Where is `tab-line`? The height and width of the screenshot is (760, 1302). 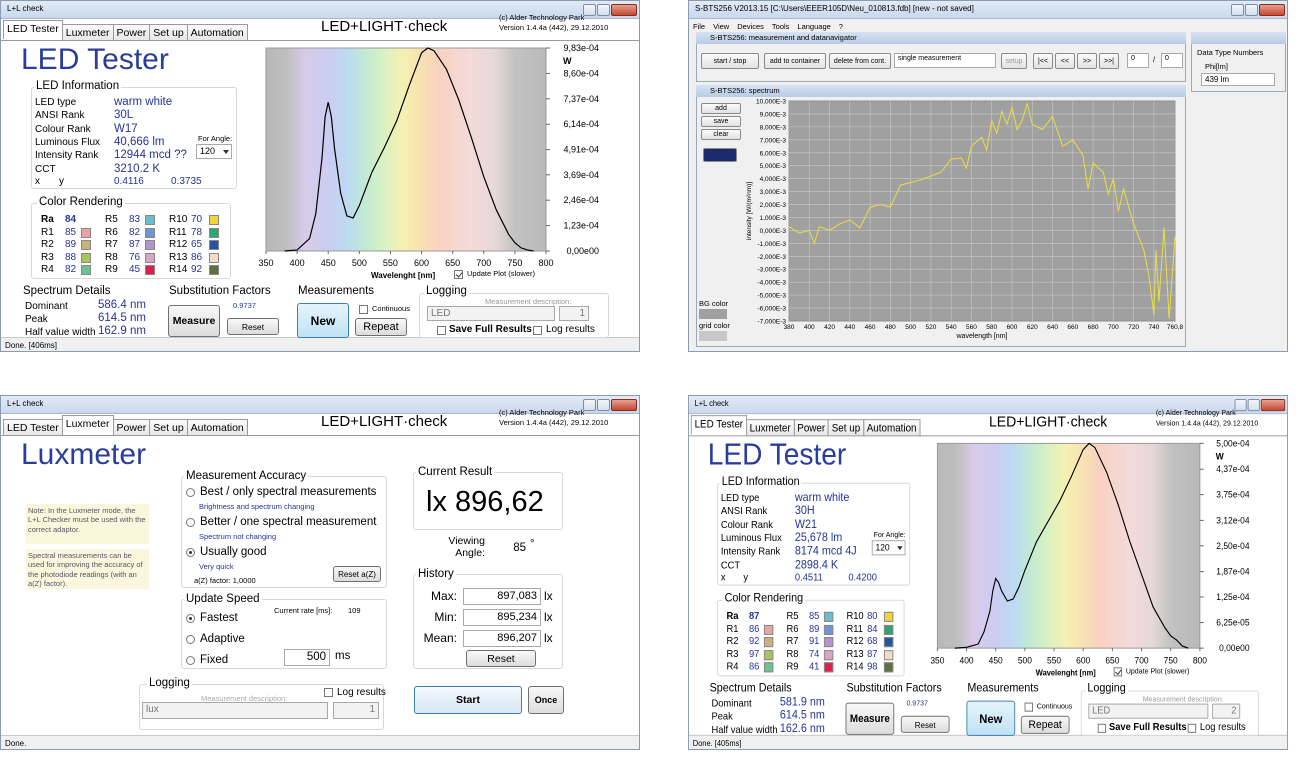 tab-line is located at coordinates (320, 40).